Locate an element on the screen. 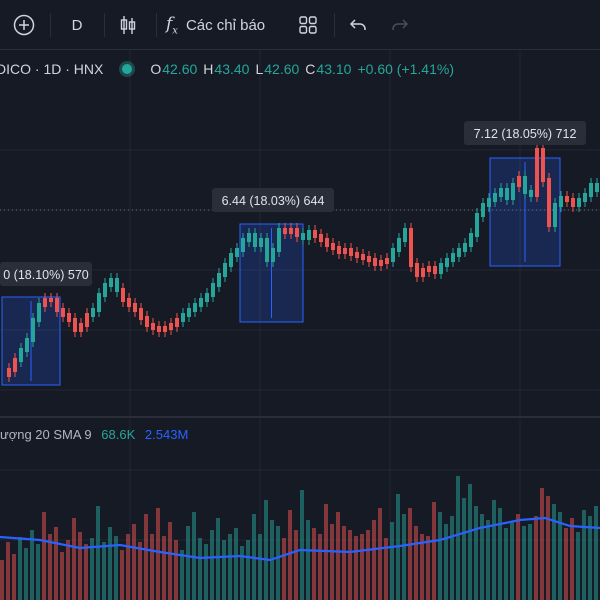  interval-button: D is located at coordinates (77, 25).